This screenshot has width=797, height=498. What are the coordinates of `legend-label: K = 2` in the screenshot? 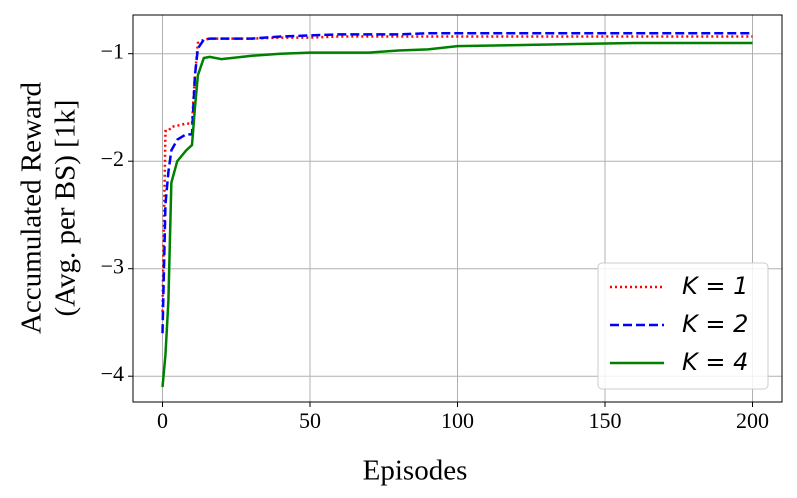 It's located at (715, 324).